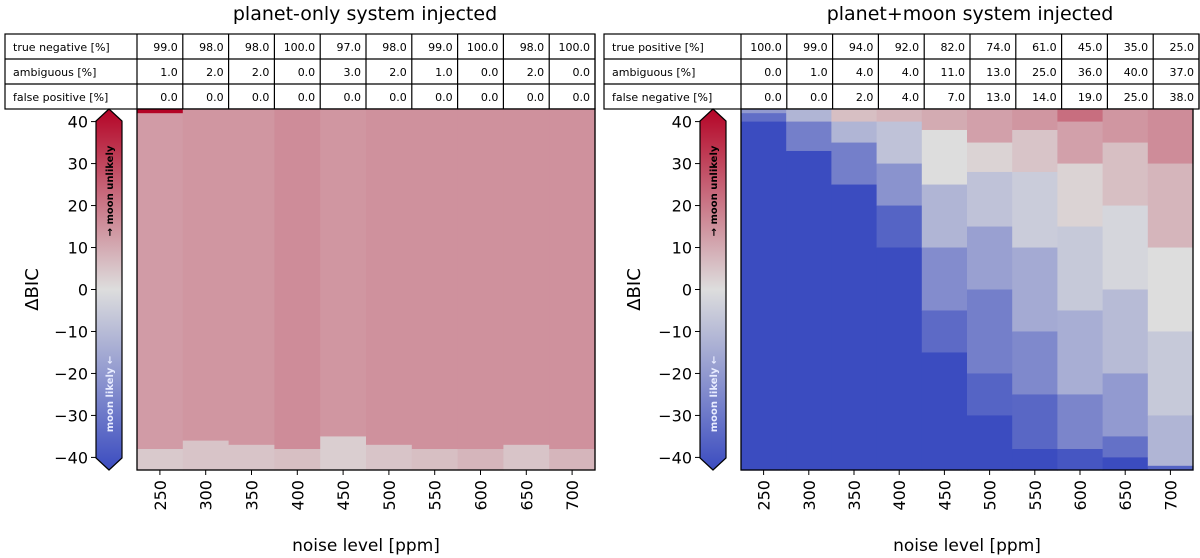 This screenshot has width=1200, height=558. What do you see at coordinates (1035, 495) in the screenshot?
I see `x-tick-label: 550` at bounding box center [1035, 495].